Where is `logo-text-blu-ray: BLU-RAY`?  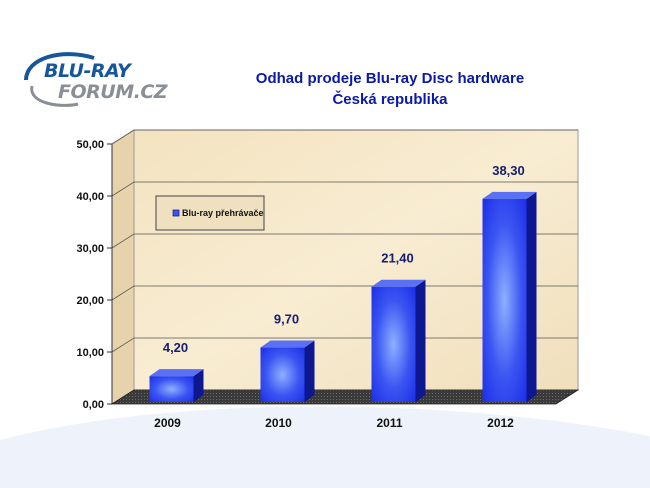
logo-text-blu-ray: BLU-RAY is located at coordinates (87, 71).